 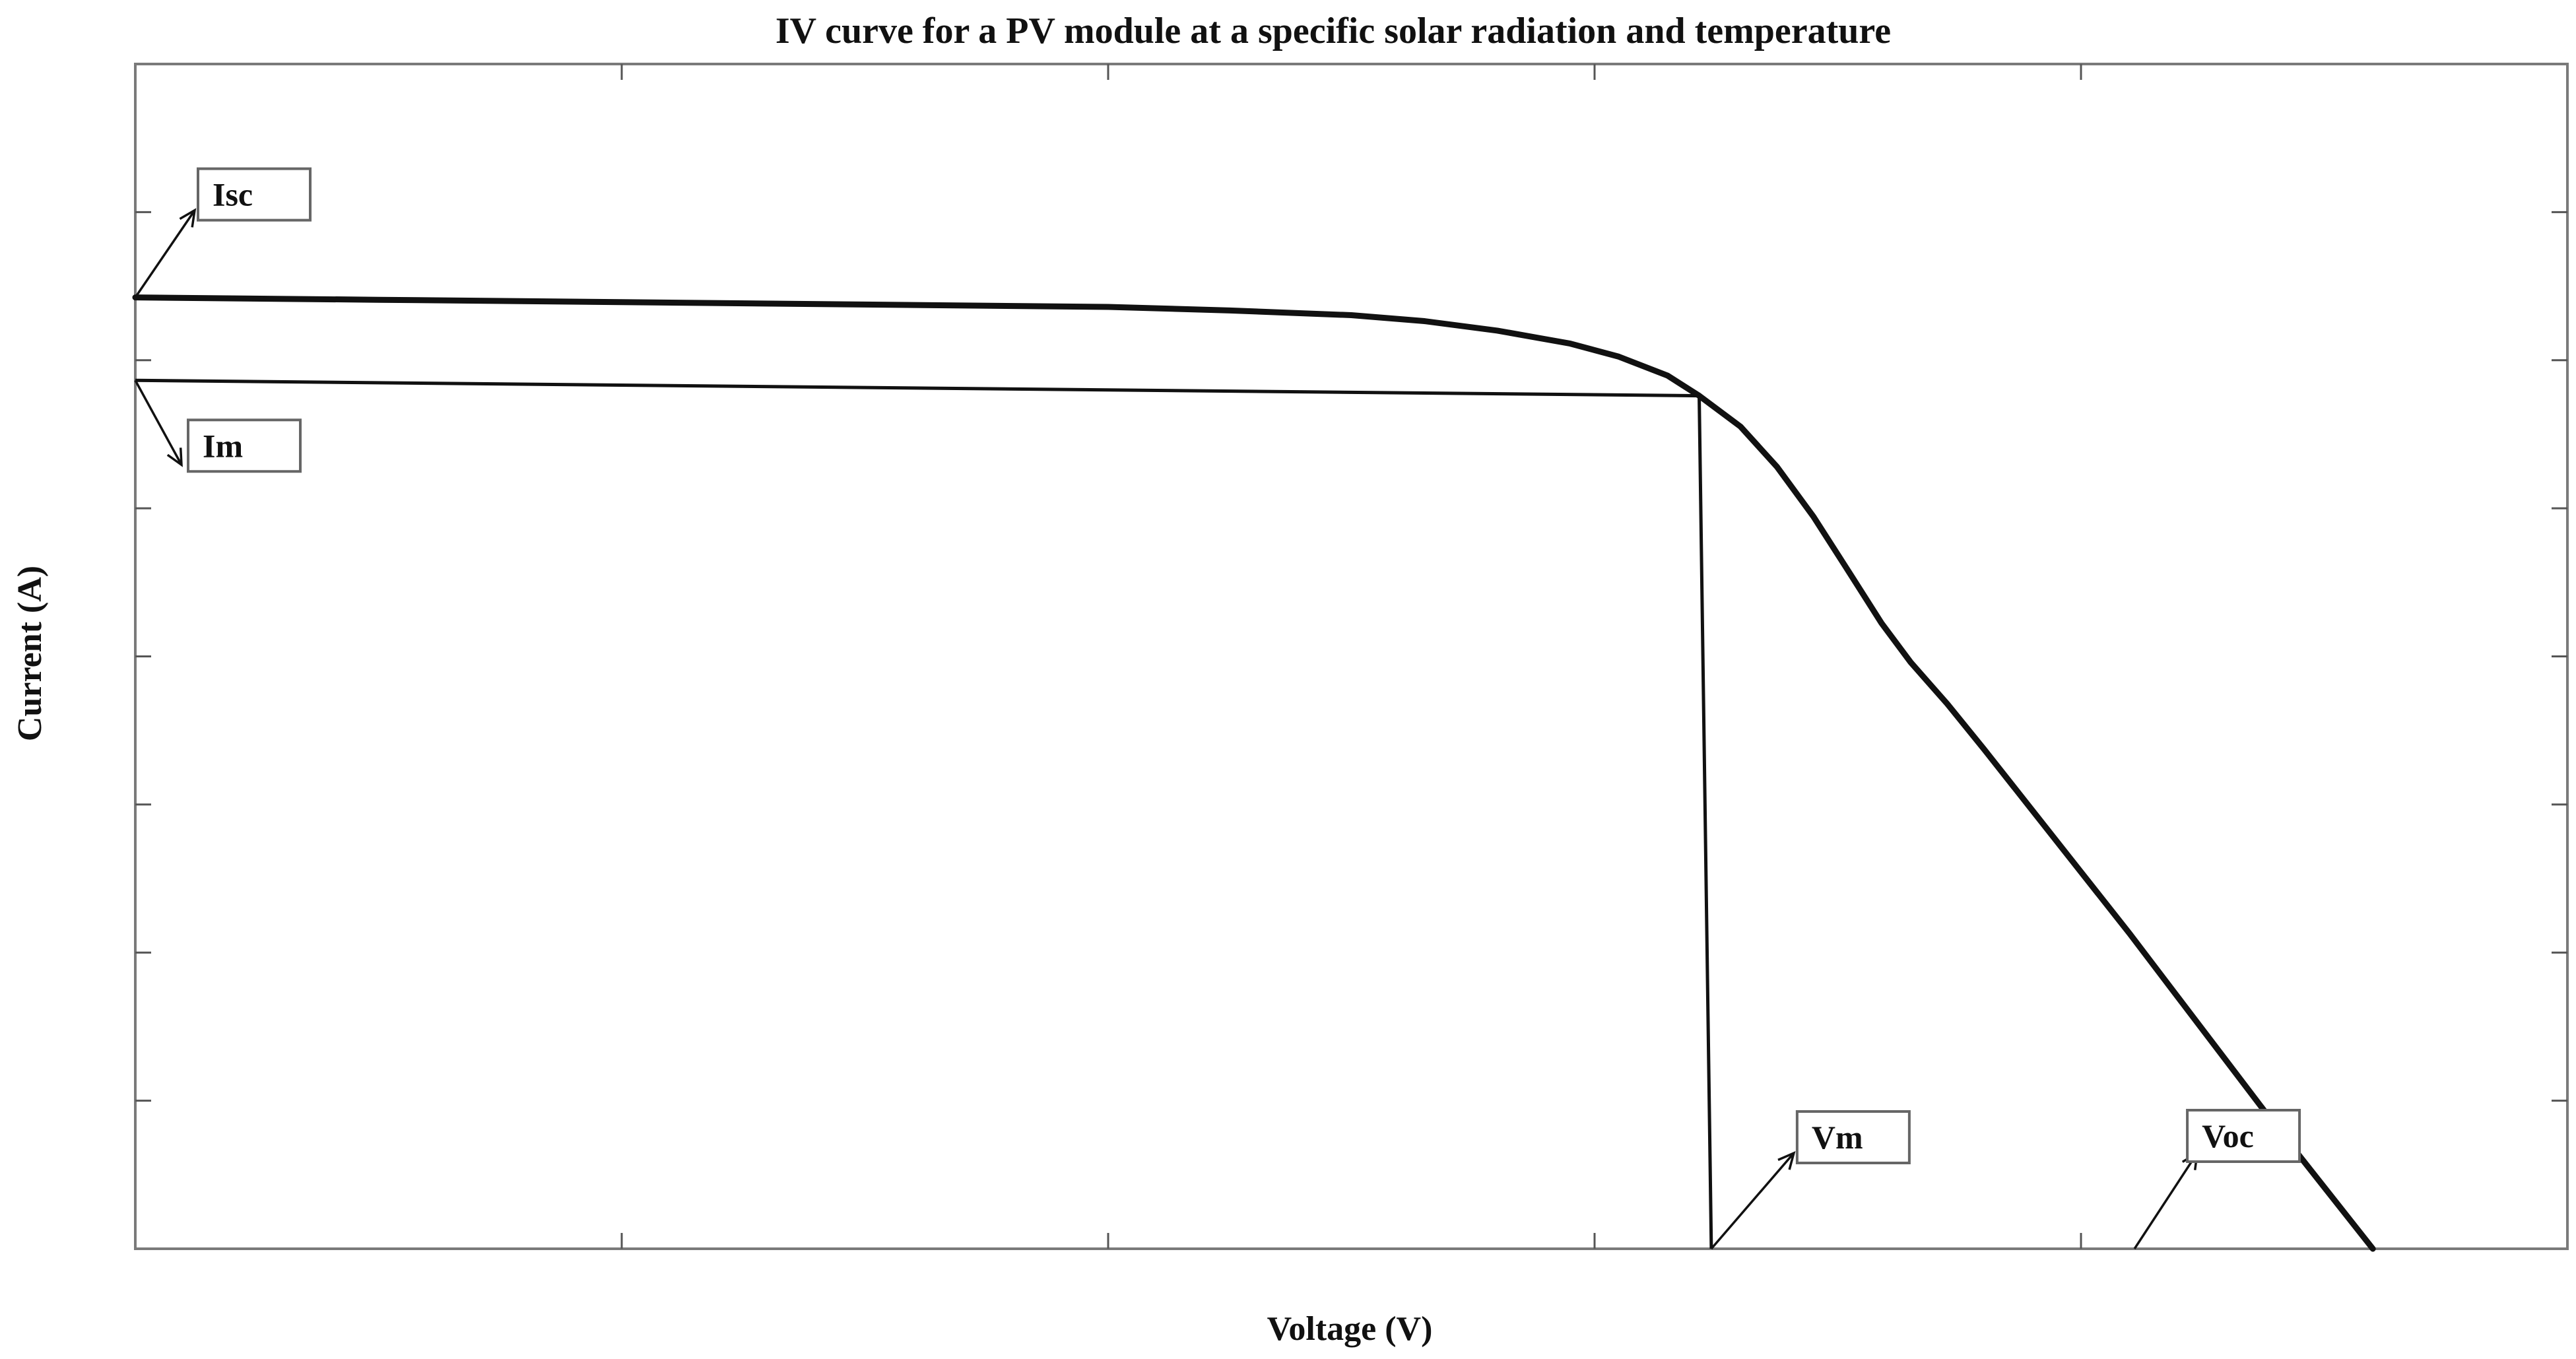 What do you see at coordinates (2217, 1179) in the screenshot?
I see `annotation-voc: Voc` at bounding box center [2217, 1179].